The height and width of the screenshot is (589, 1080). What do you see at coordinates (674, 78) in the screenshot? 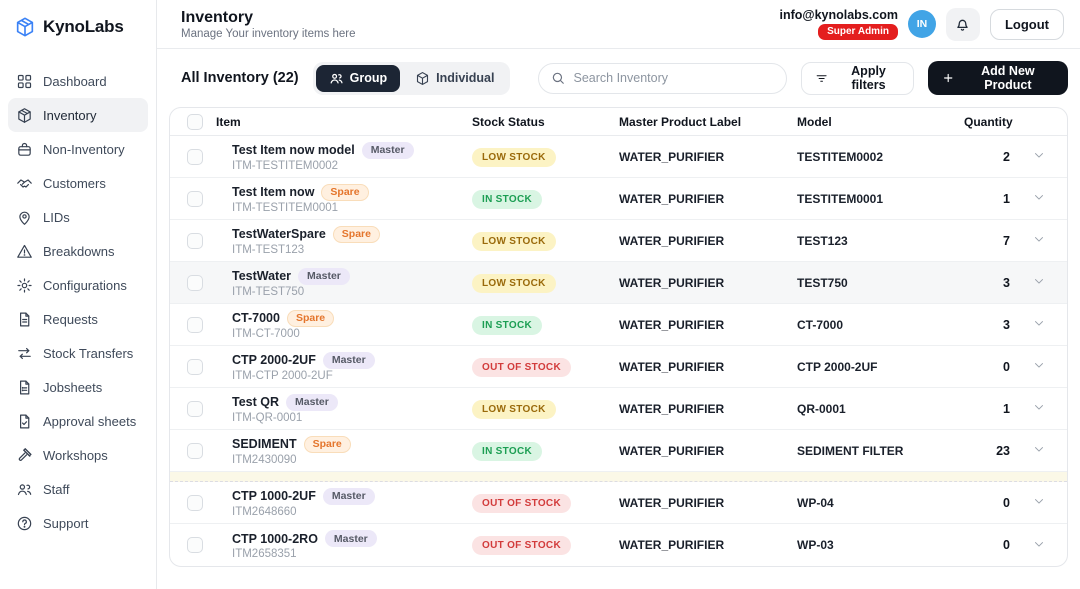
I see `search-input` at bounding box center [674, 78].